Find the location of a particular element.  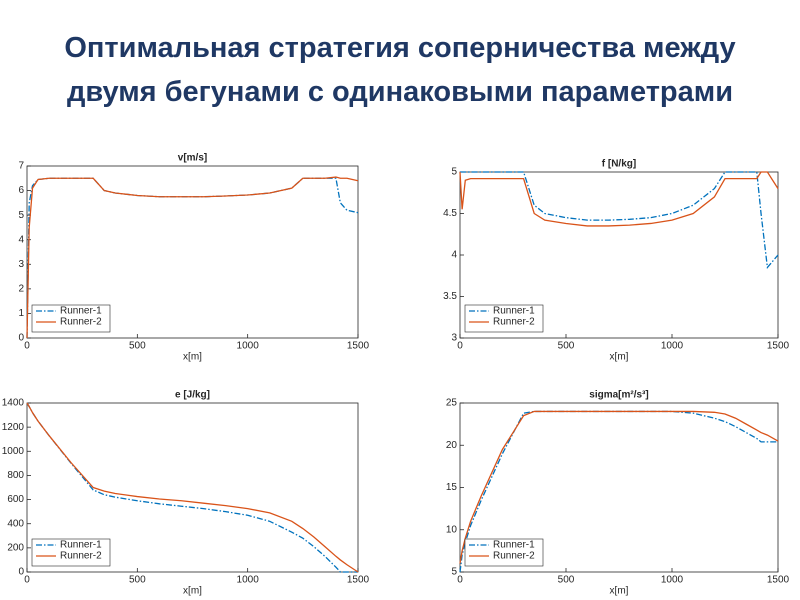

y-tick-label: 200 is located at coordinates (15, 547).